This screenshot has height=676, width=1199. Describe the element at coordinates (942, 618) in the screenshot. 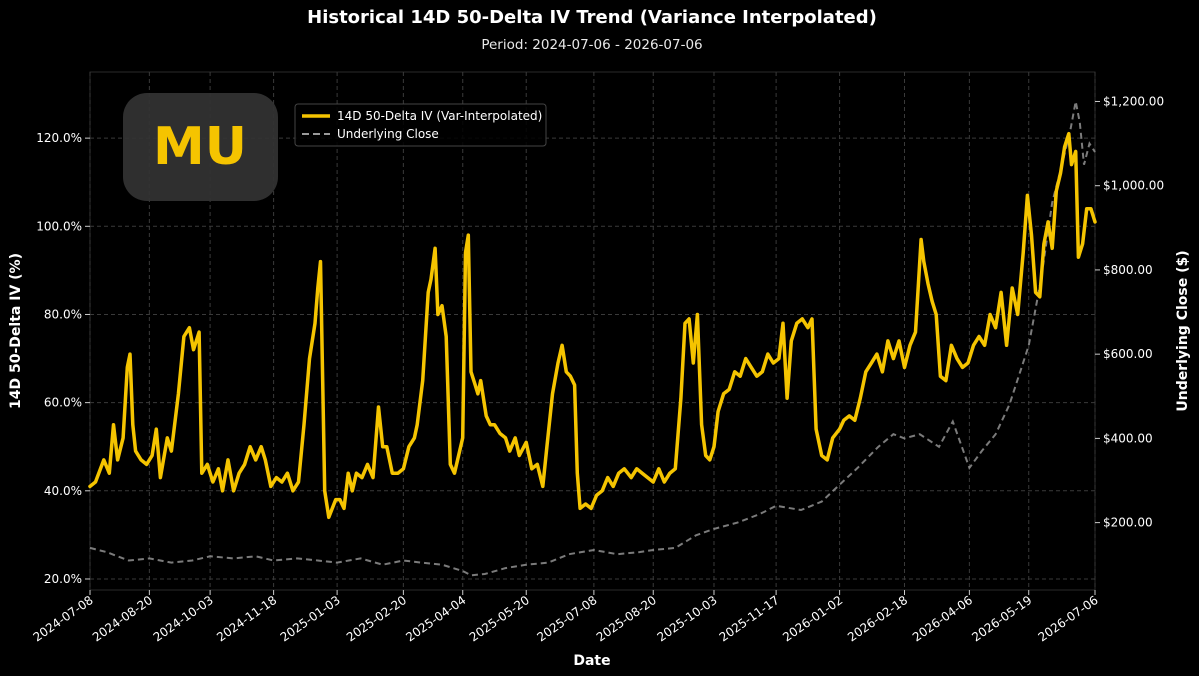

I see `x-tick-label: 2026-04-06` at that location.